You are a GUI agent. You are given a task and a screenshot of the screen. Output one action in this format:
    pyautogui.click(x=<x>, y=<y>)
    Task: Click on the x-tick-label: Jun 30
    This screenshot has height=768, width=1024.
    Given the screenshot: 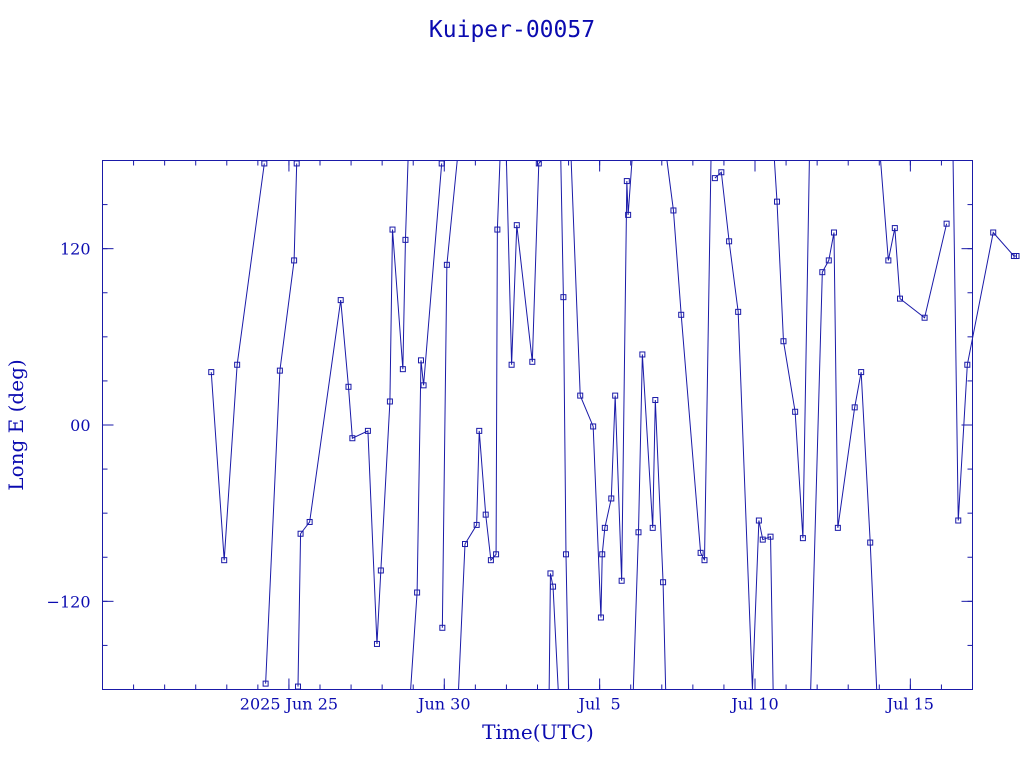 What is the action you would take?
    pyautogui.click(x=443, y=704)
    